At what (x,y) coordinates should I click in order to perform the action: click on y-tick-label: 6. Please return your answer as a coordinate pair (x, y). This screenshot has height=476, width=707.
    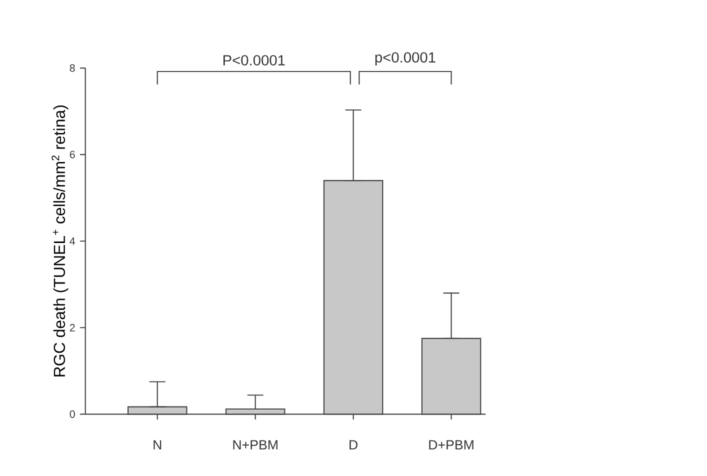
    Looking at the image, I should click on (72, 154).